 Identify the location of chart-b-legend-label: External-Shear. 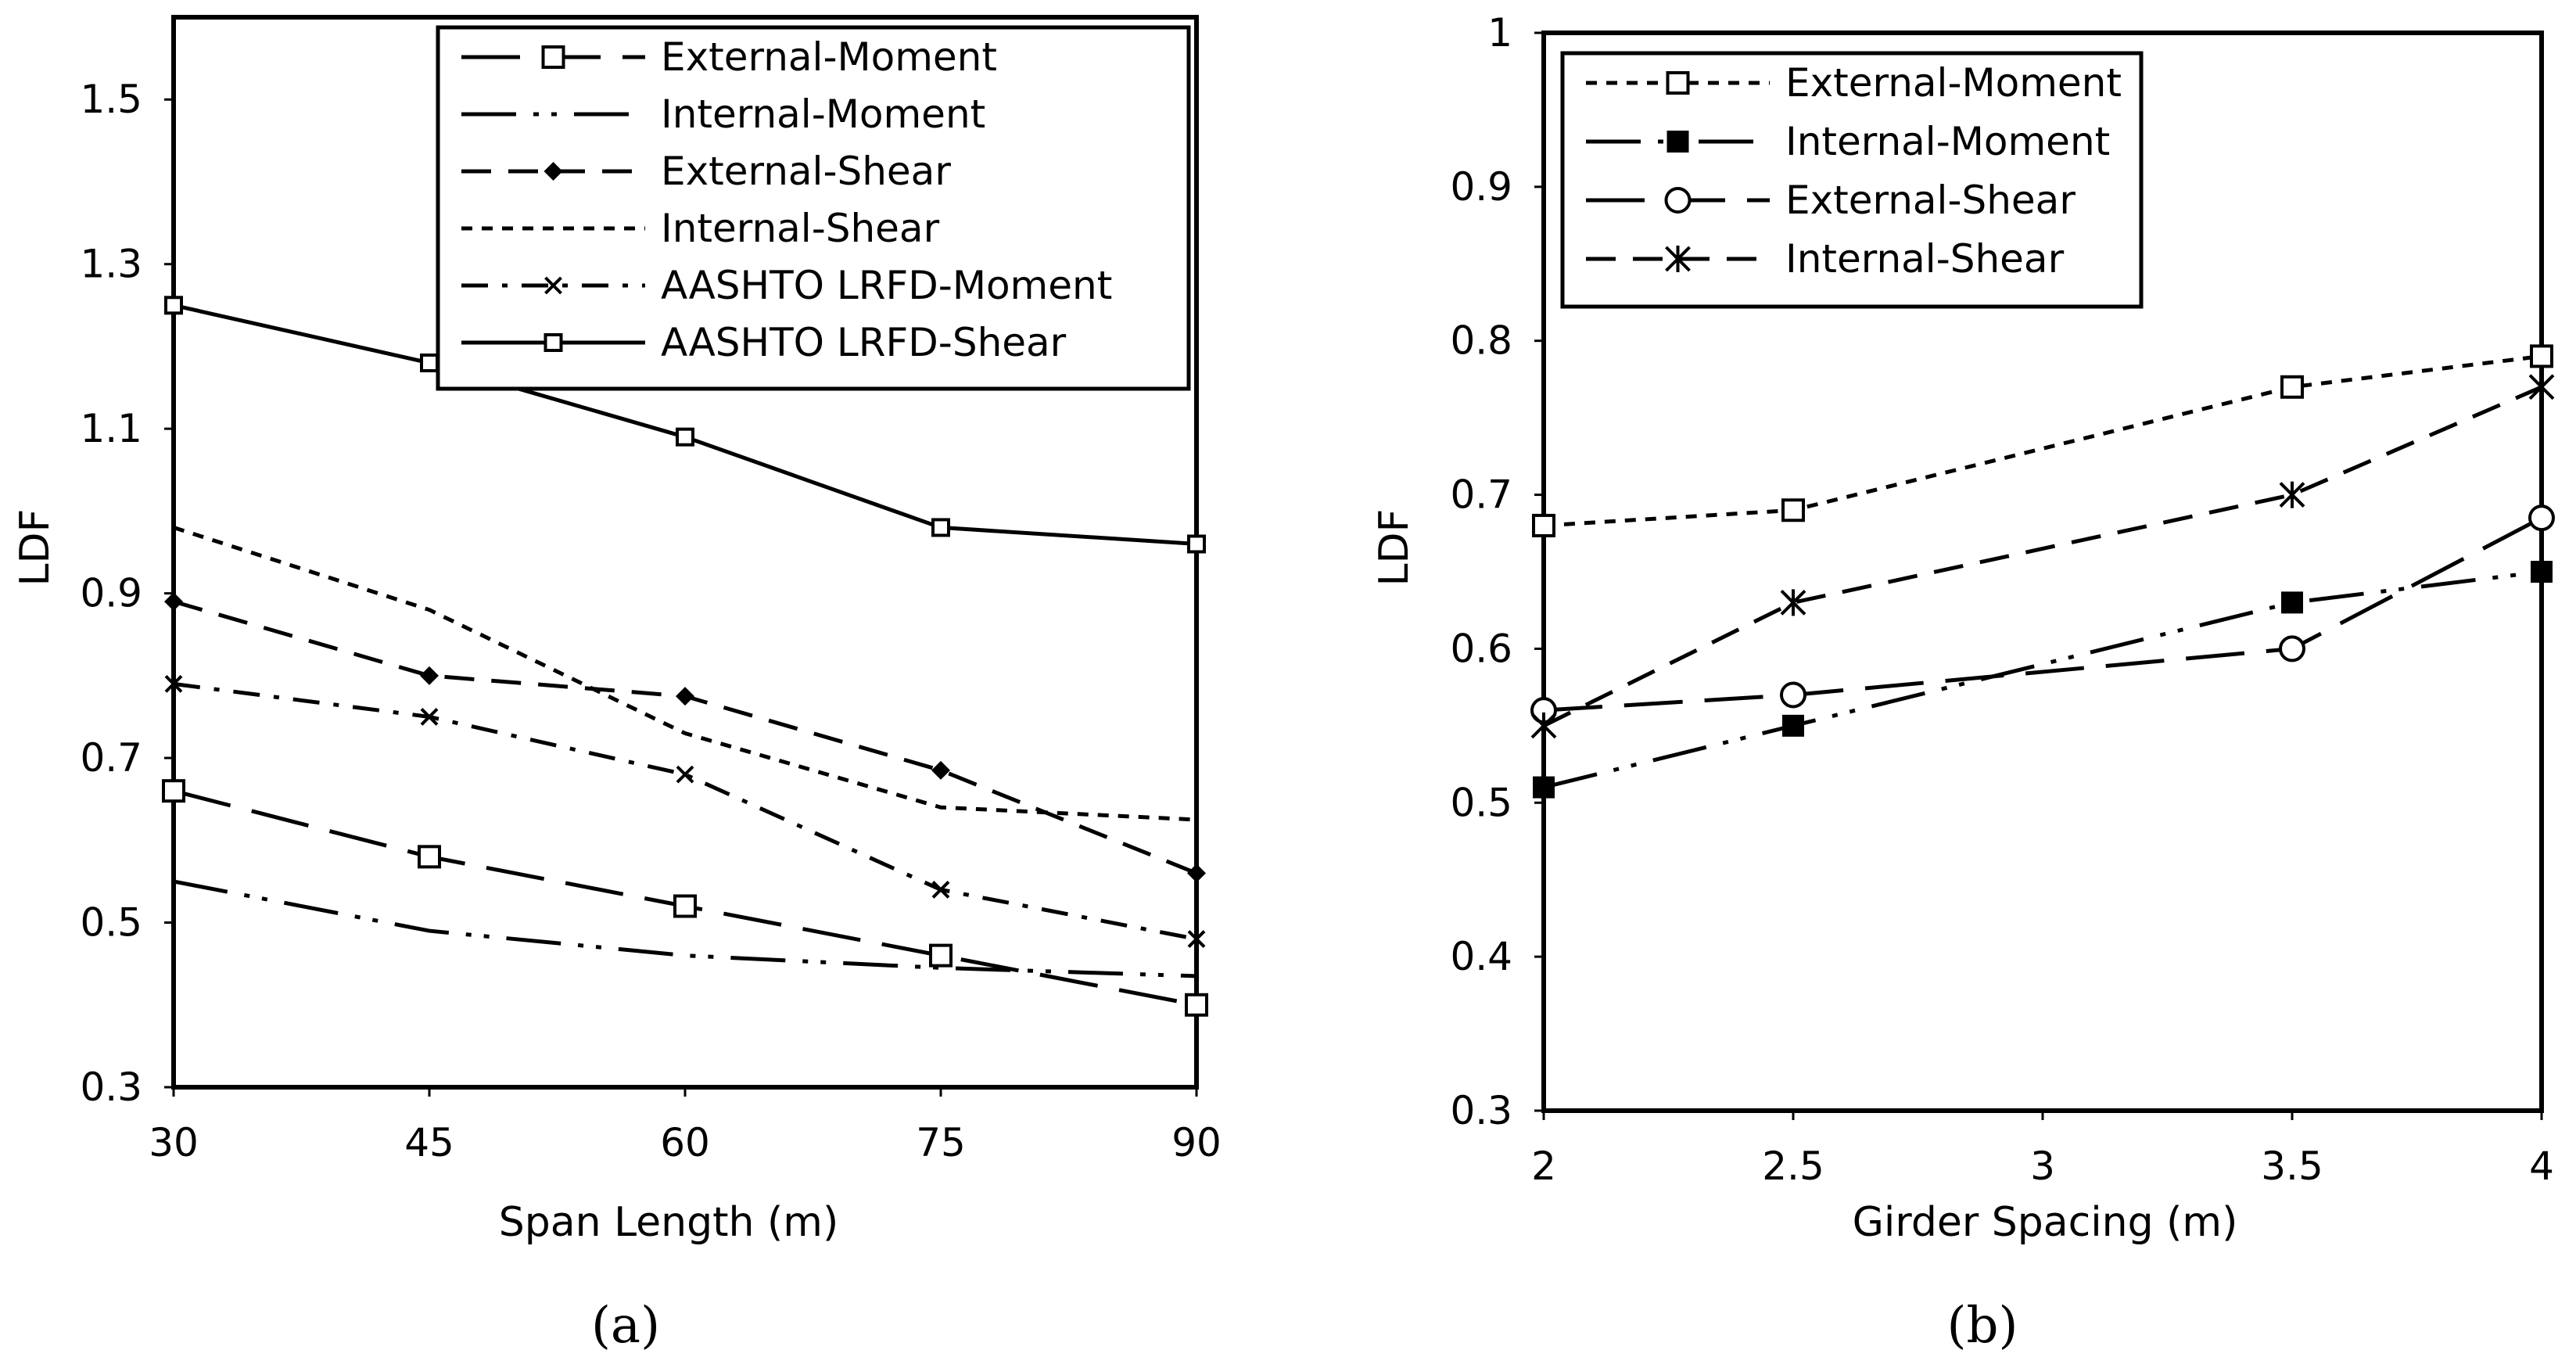
(1930, 200).